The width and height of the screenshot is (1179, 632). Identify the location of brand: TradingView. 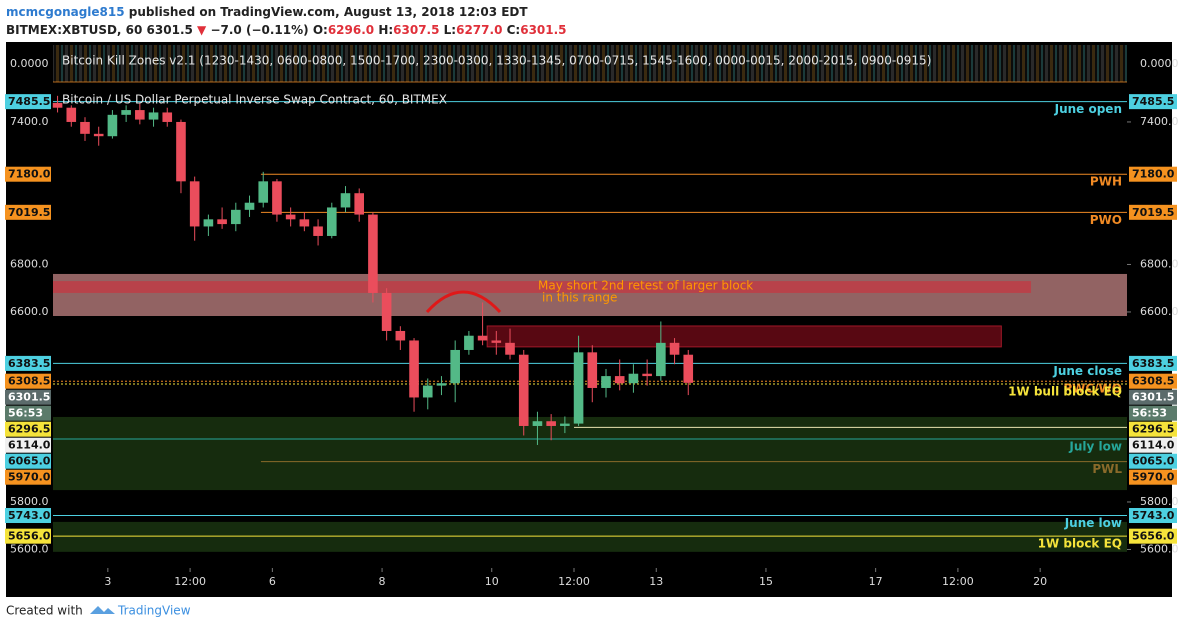
(154, 611).